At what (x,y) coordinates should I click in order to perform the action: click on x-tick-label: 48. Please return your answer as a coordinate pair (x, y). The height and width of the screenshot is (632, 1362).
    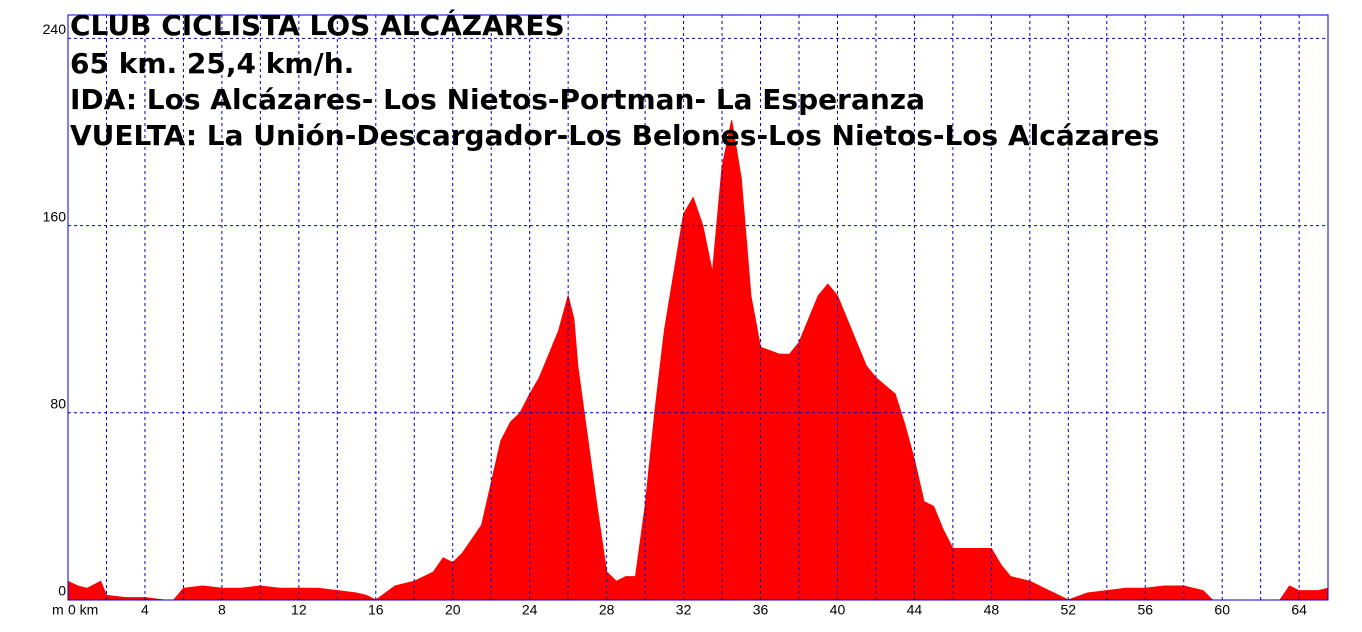
    Looking at the image, I should click on (992, 610).